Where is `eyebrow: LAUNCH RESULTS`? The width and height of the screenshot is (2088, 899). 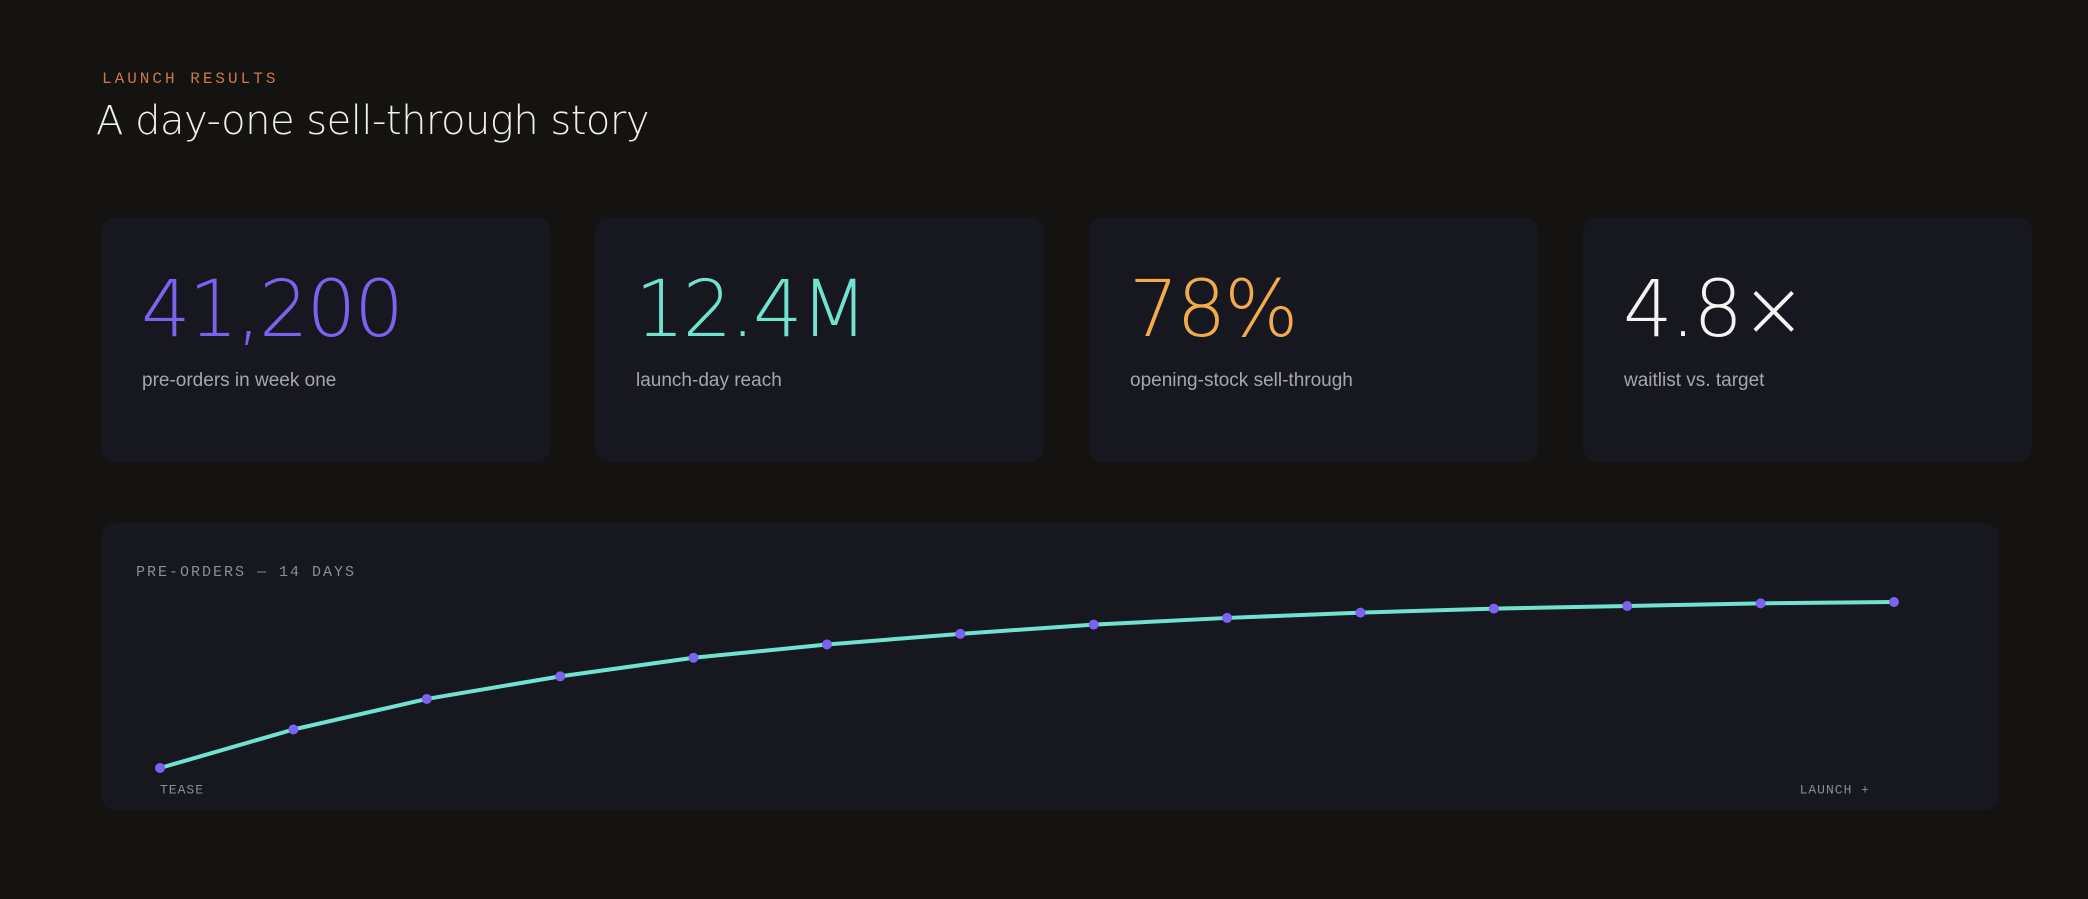 eyebrow: LAUNCH RESULTS is located at coordinates (190, 79).